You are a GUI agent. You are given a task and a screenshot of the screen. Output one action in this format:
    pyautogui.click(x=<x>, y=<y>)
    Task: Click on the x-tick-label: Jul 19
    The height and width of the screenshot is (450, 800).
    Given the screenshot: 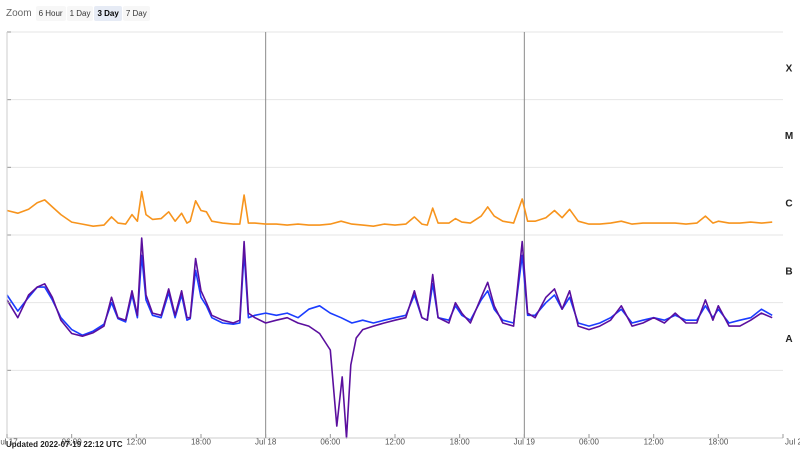 What is the action you would take?
    pyautogui.click(x=525, y=442)
    